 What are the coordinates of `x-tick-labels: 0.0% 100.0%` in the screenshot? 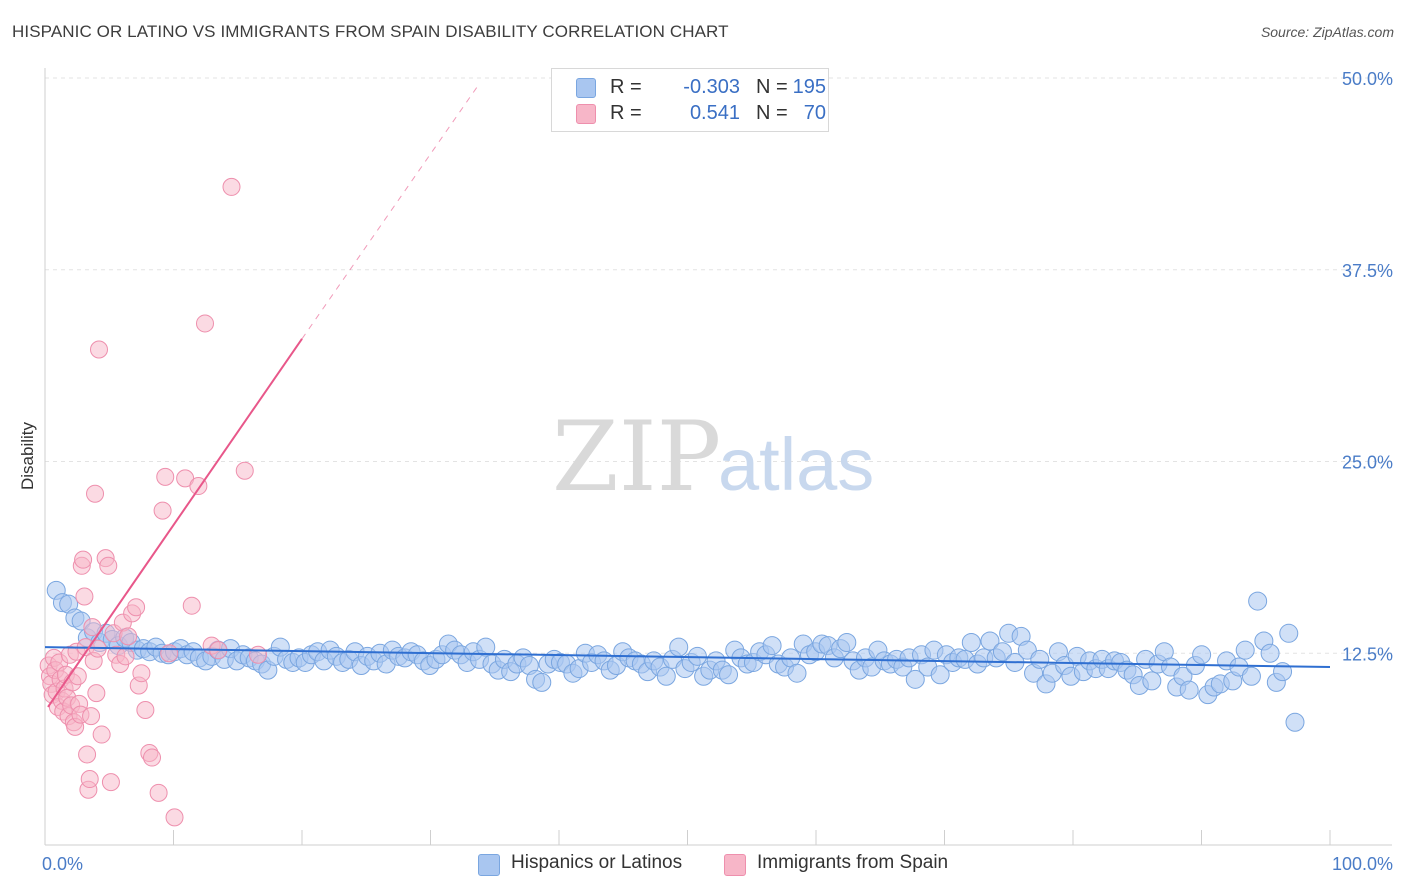 It's located at (717, 864).